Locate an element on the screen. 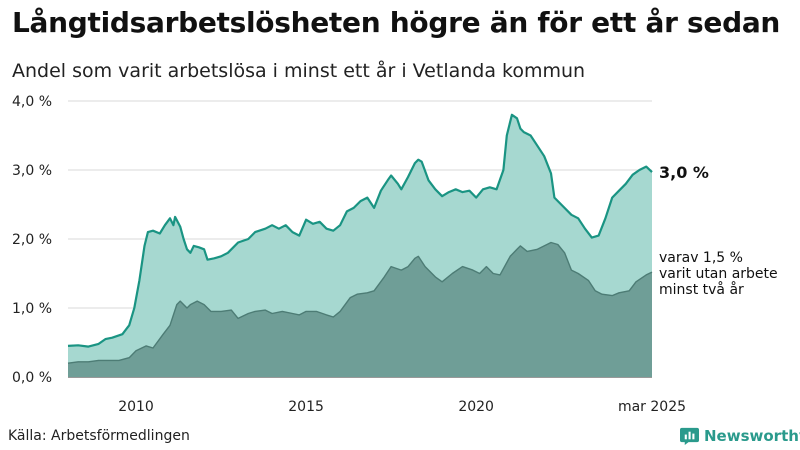 This screenshot has width=800, height=450. y-tick-label: 2,0 % is located at coordinates (32, 240).